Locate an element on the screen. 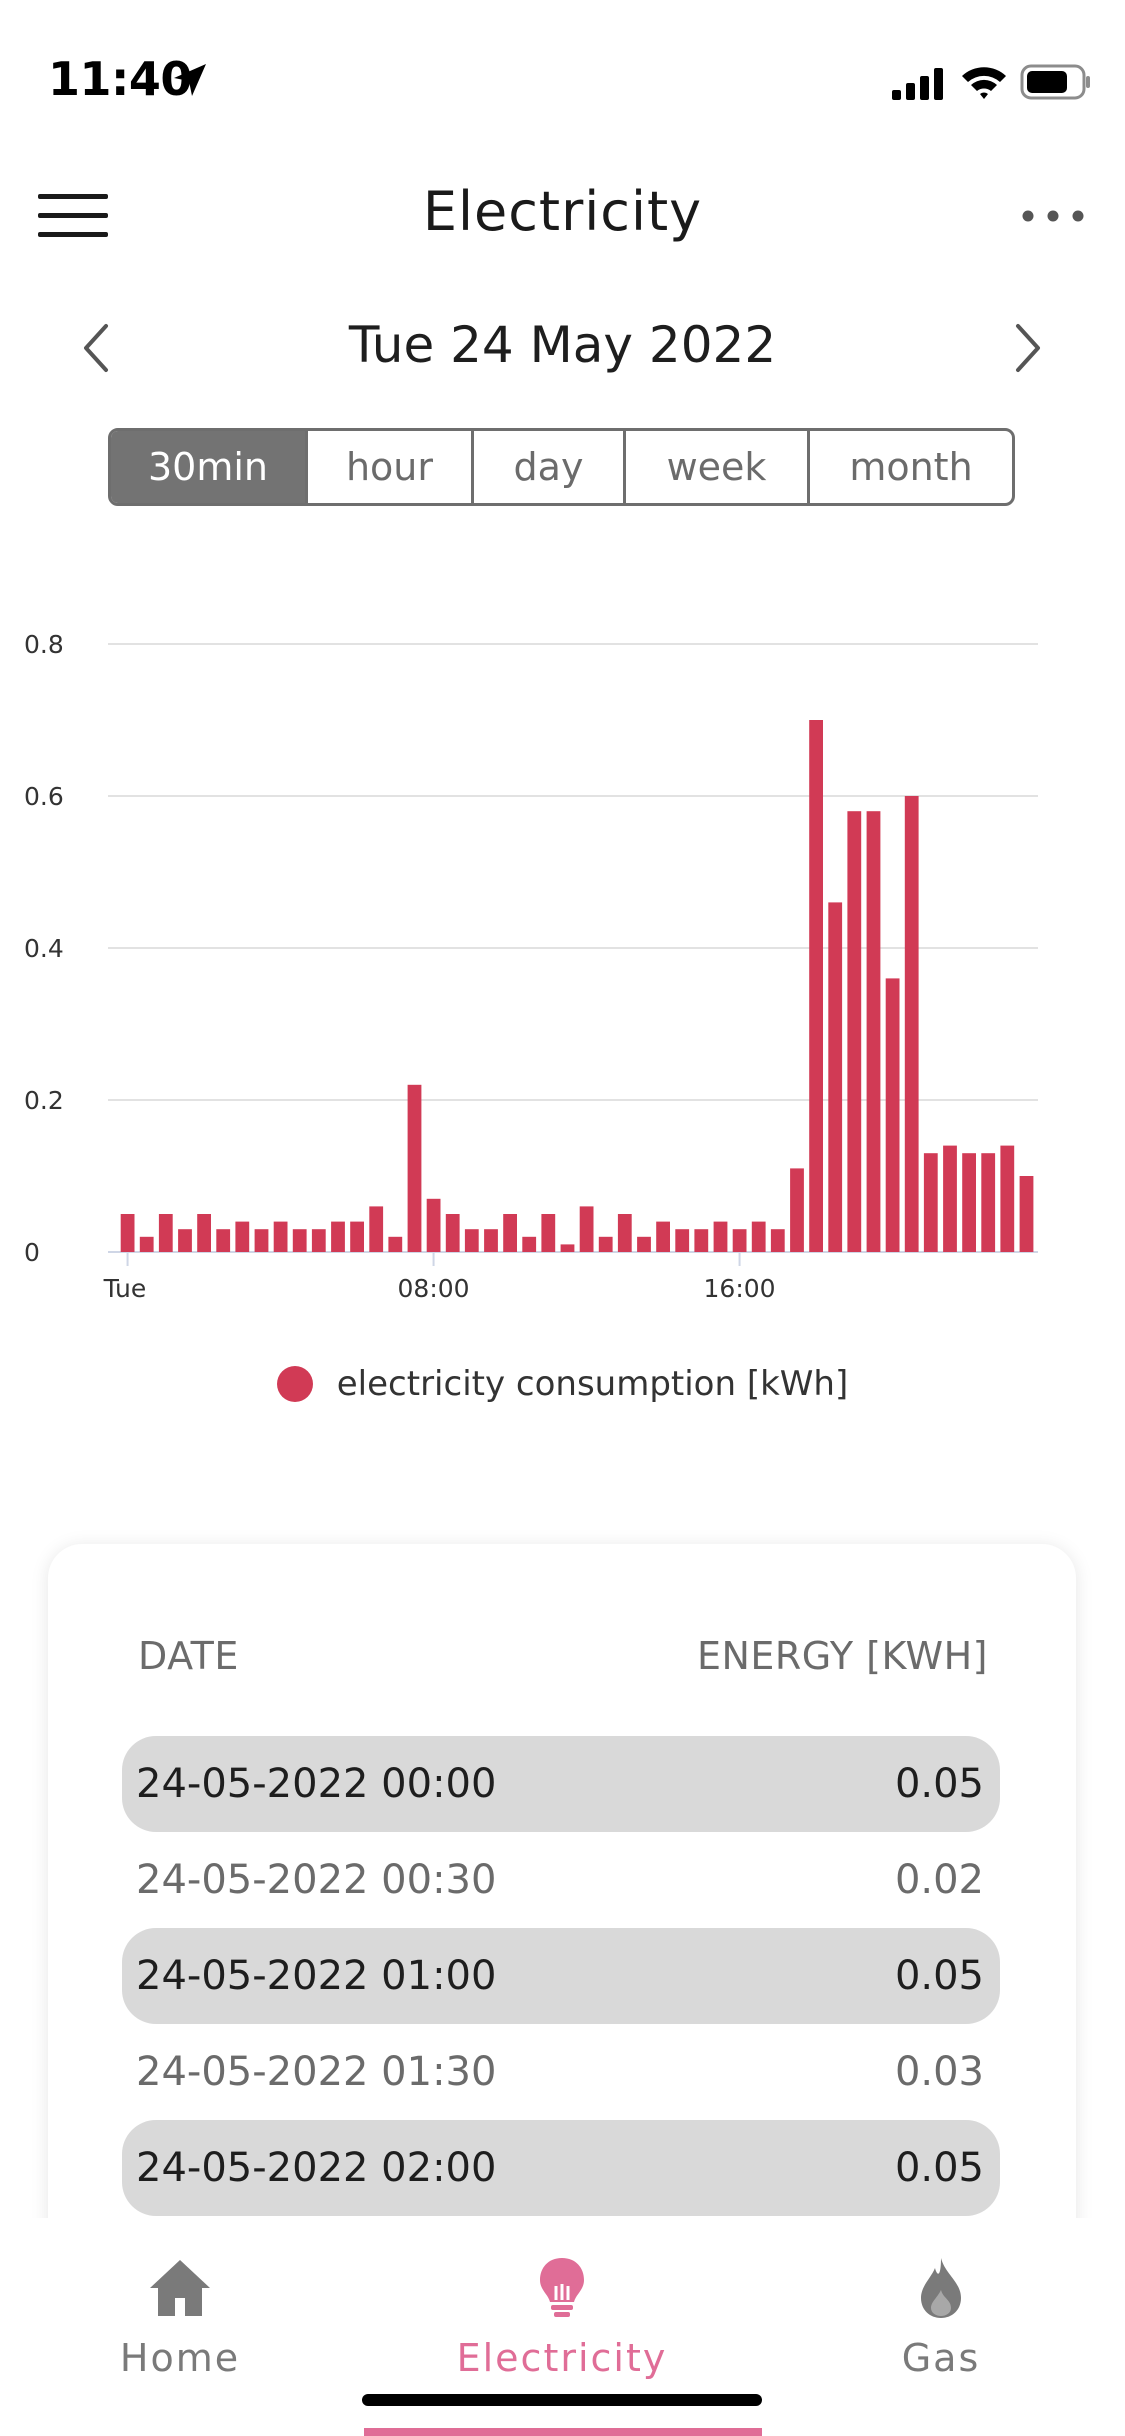 The height and width of the screenshot is (2436, 1125). y-tick-label: 0.4 is located at coordinates (44, 948).